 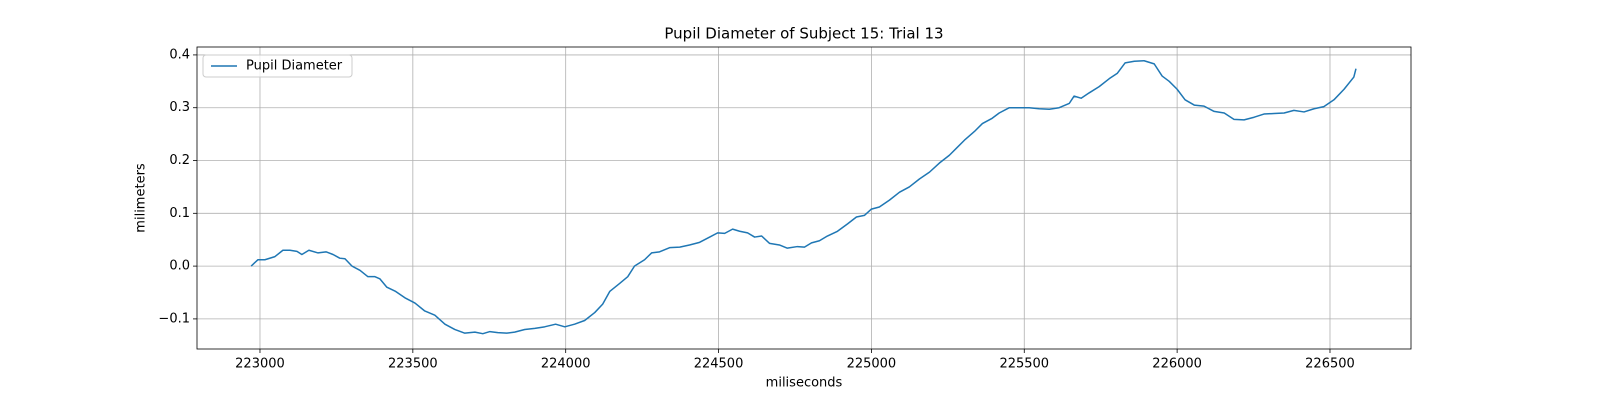 What do you see at coordinates (141, 198) in the screenshot?
I see `y-axis-label: milimeters` at bounding box center [141, 198].